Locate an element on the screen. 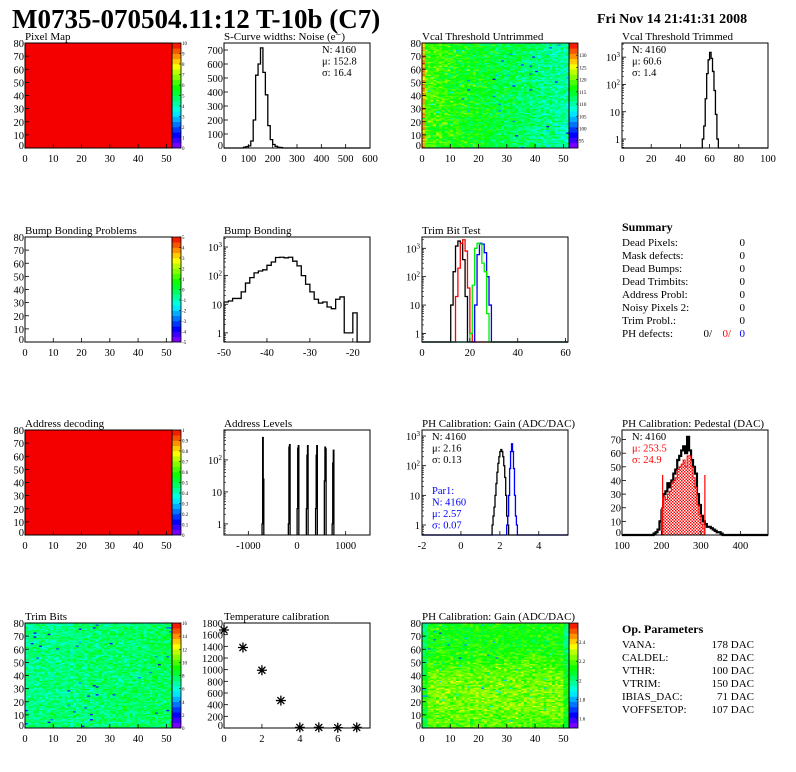 The image size is (796, 772). colorbar-tick-label: -4 is located at coordinates (184, 333).